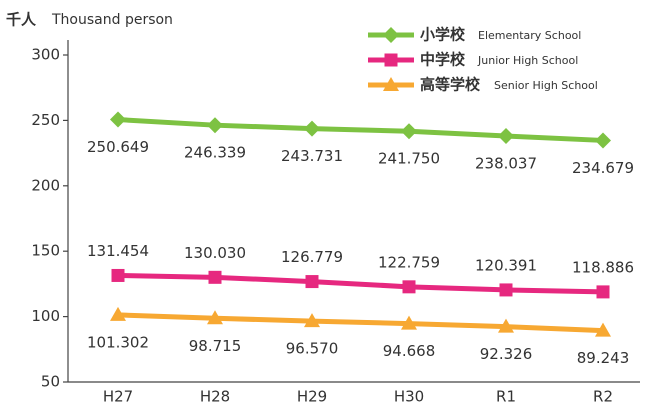 This screenshot has height=405, width=645. What do you see at coordinates (312, 156) in the screenshot?
I see `data-label: 243.731` at bounding box center [312, 156].